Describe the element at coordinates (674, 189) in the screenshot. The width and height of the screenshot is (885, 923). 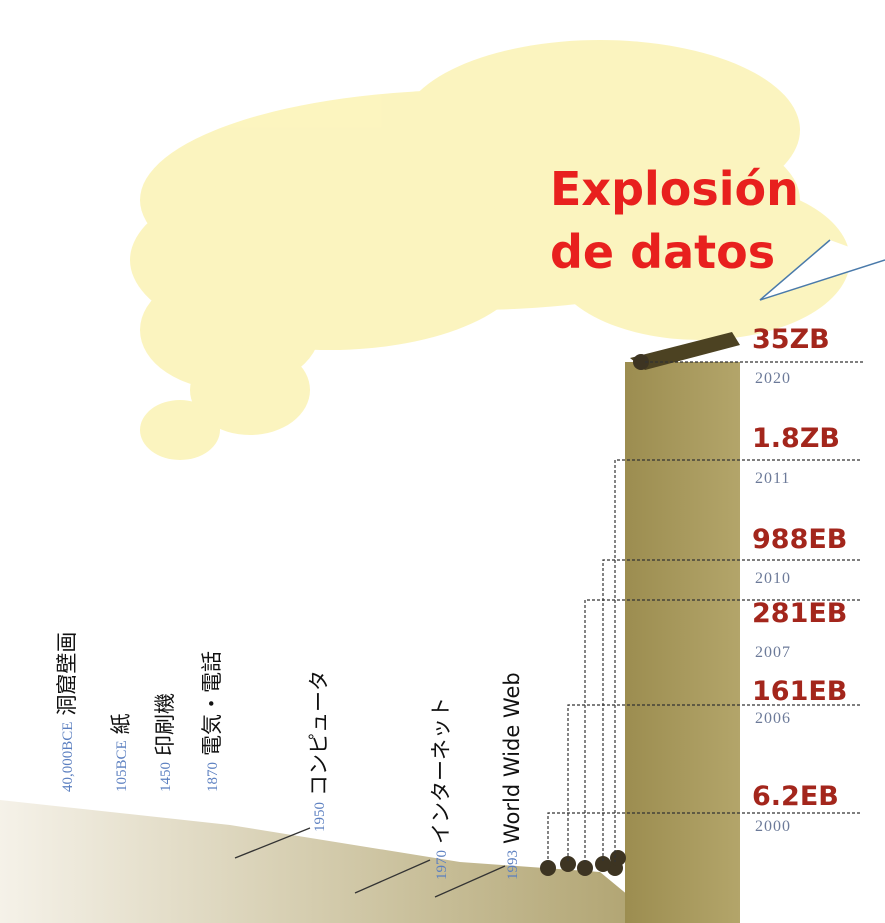
I see `callout-line: Explosión` at that location.